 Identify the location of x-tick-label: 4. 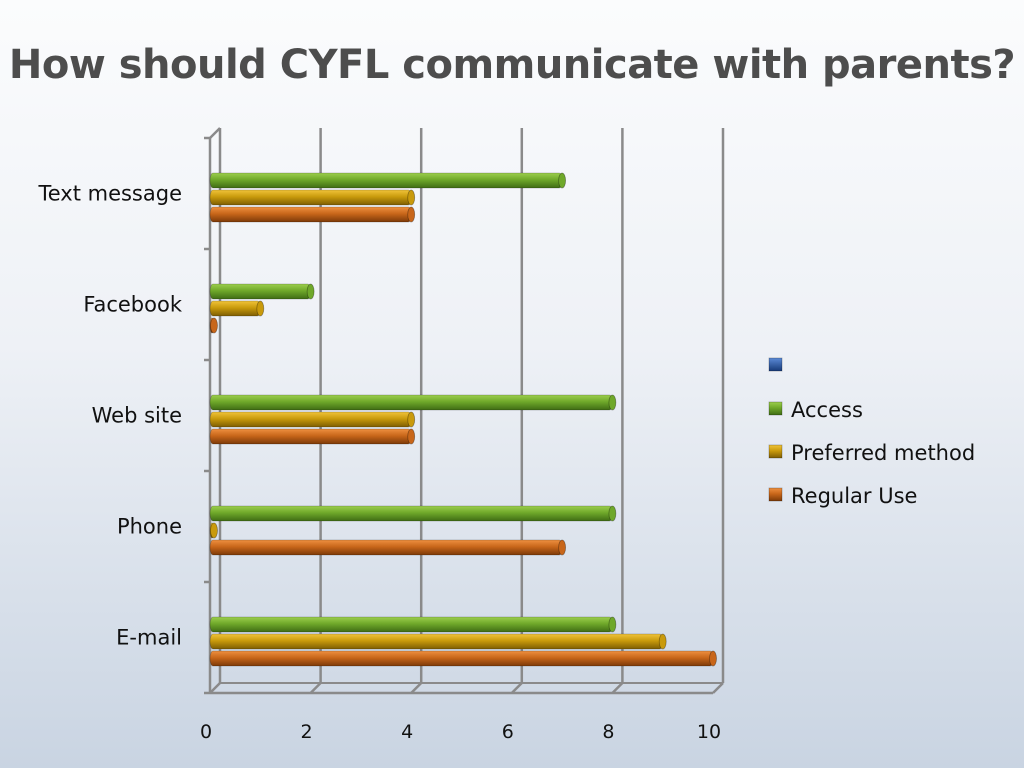
(407, 732).